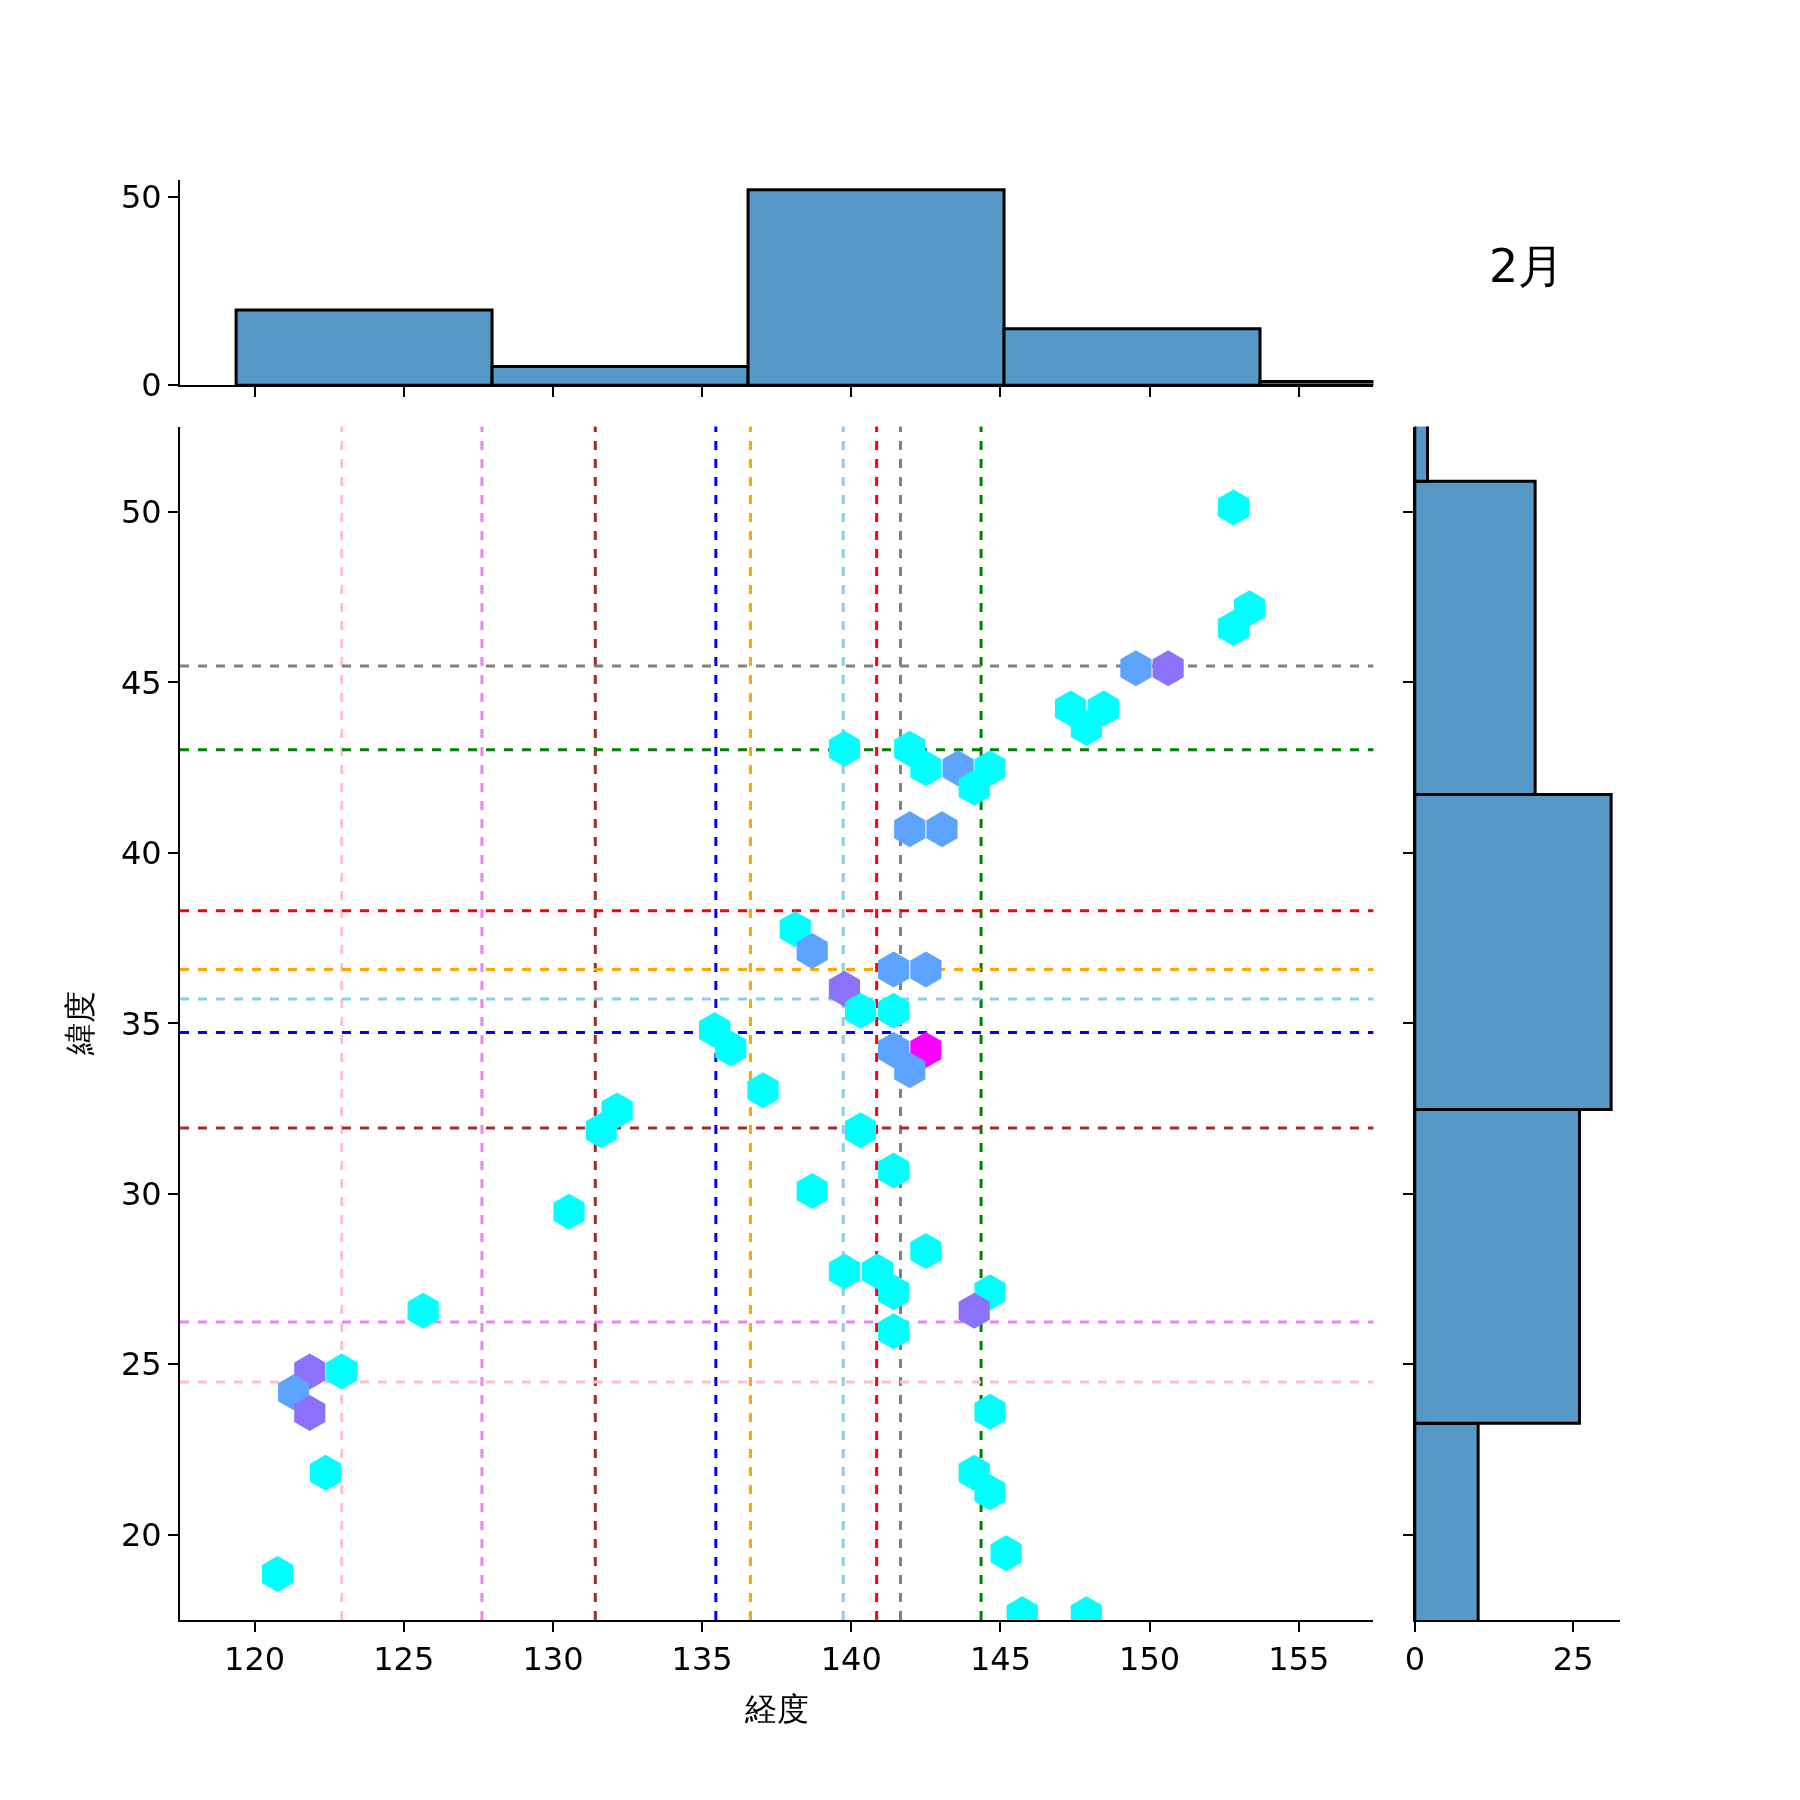  I want to click on y-tick-label: 20, so click(141, 1534).